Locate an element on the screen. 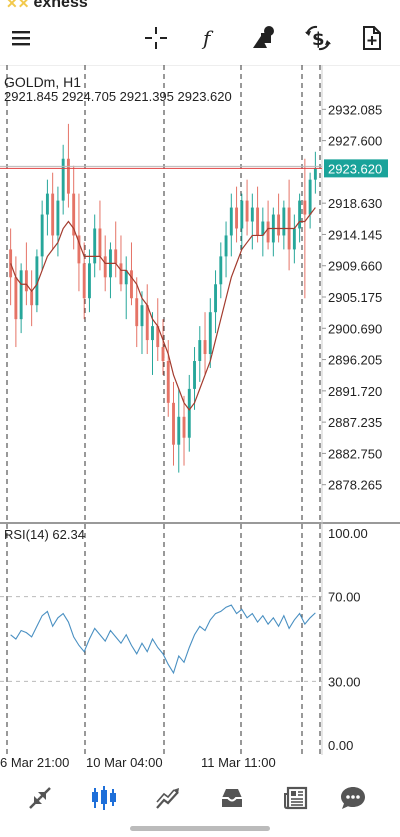 This screenshot has width=400, height=837. nav-trade is located at coordinates (168, 798).